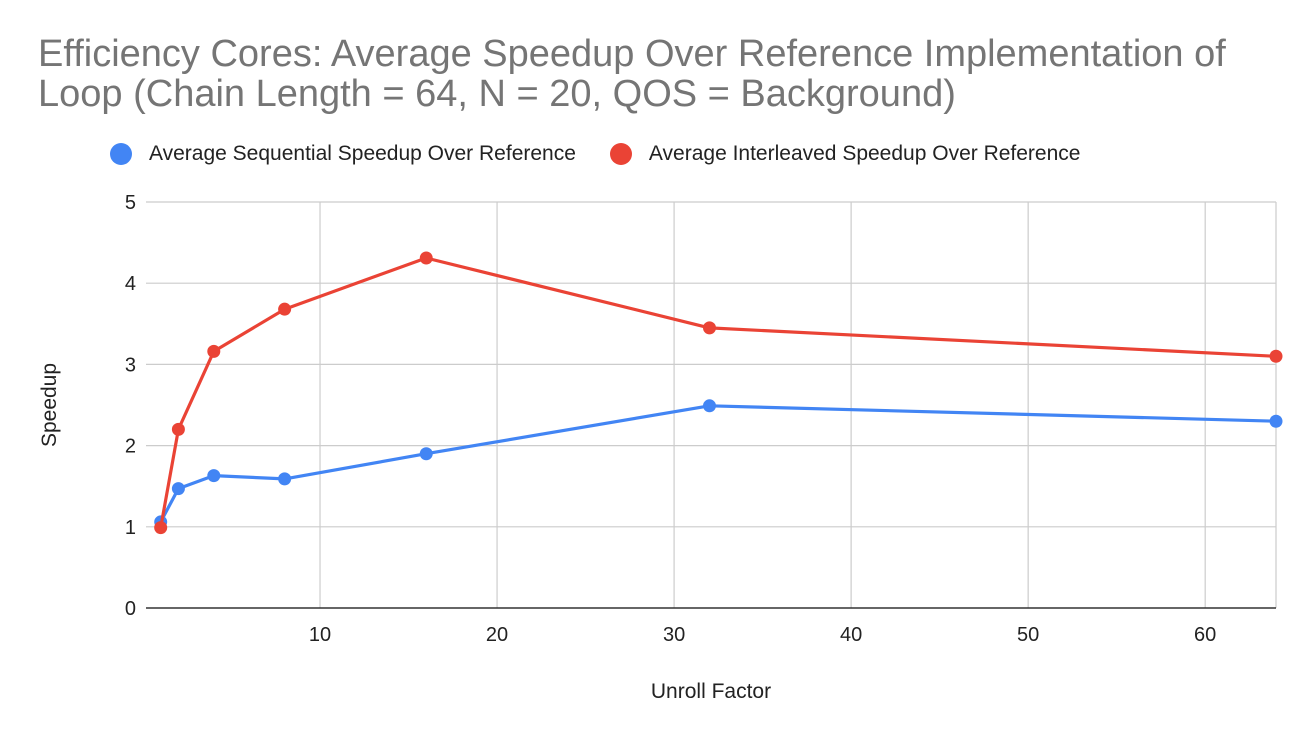 This screenshot has height=742, width=1314. I want to click on legend-swatch-sequential, so click(121, 154).